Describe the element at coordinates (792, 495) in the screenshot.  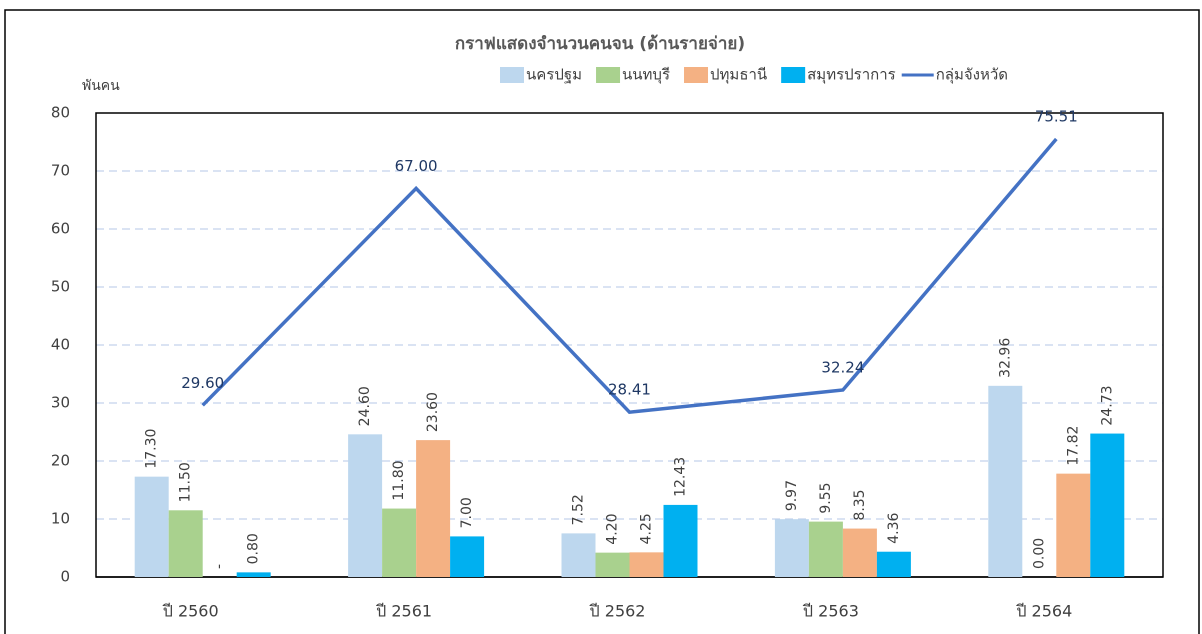
I see `data-label: 9.97` at that location.